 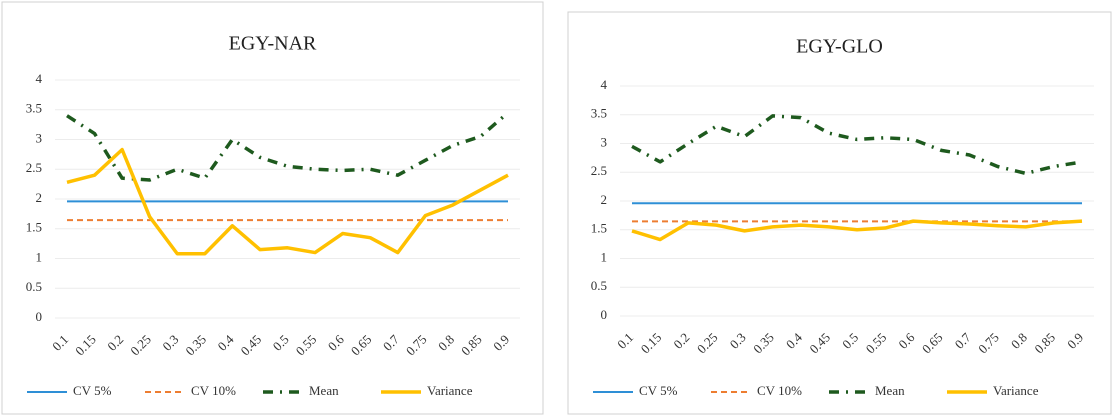 I want to click on chart-title: EGY-GLO, so click(x=839, y=47).